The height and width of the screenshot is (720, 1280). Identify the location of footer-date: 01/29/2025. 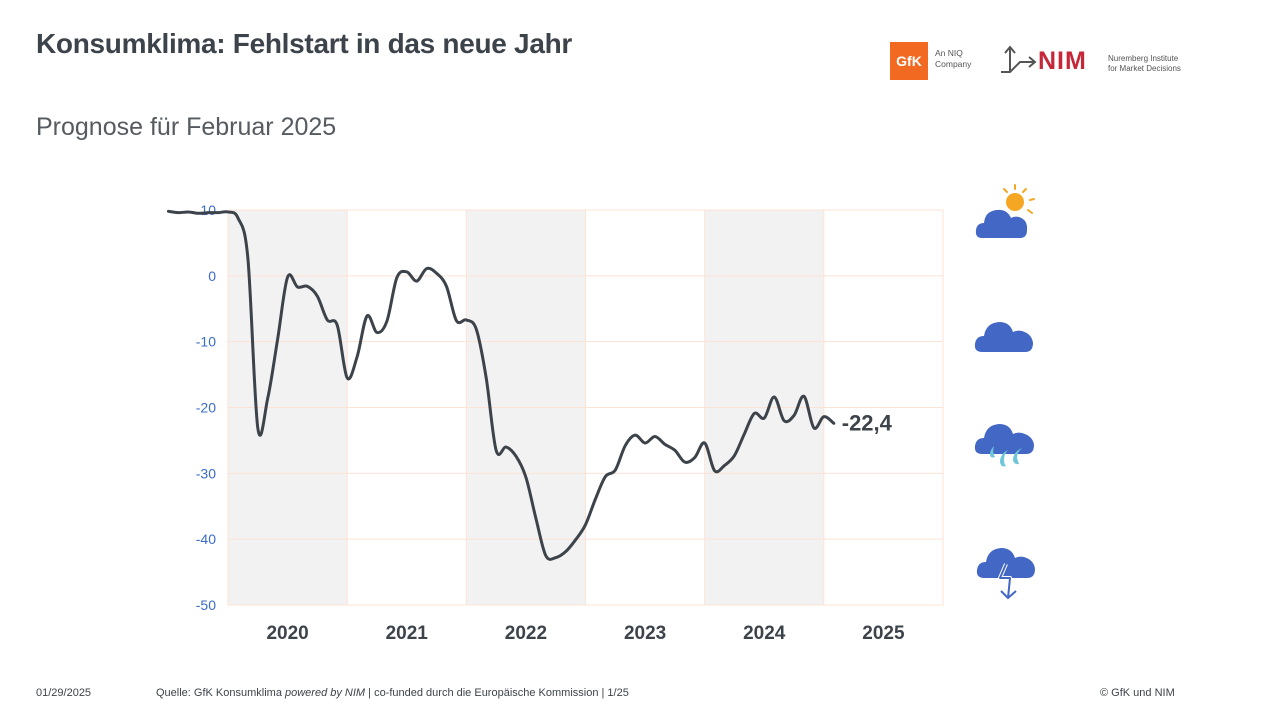
(64, 693).